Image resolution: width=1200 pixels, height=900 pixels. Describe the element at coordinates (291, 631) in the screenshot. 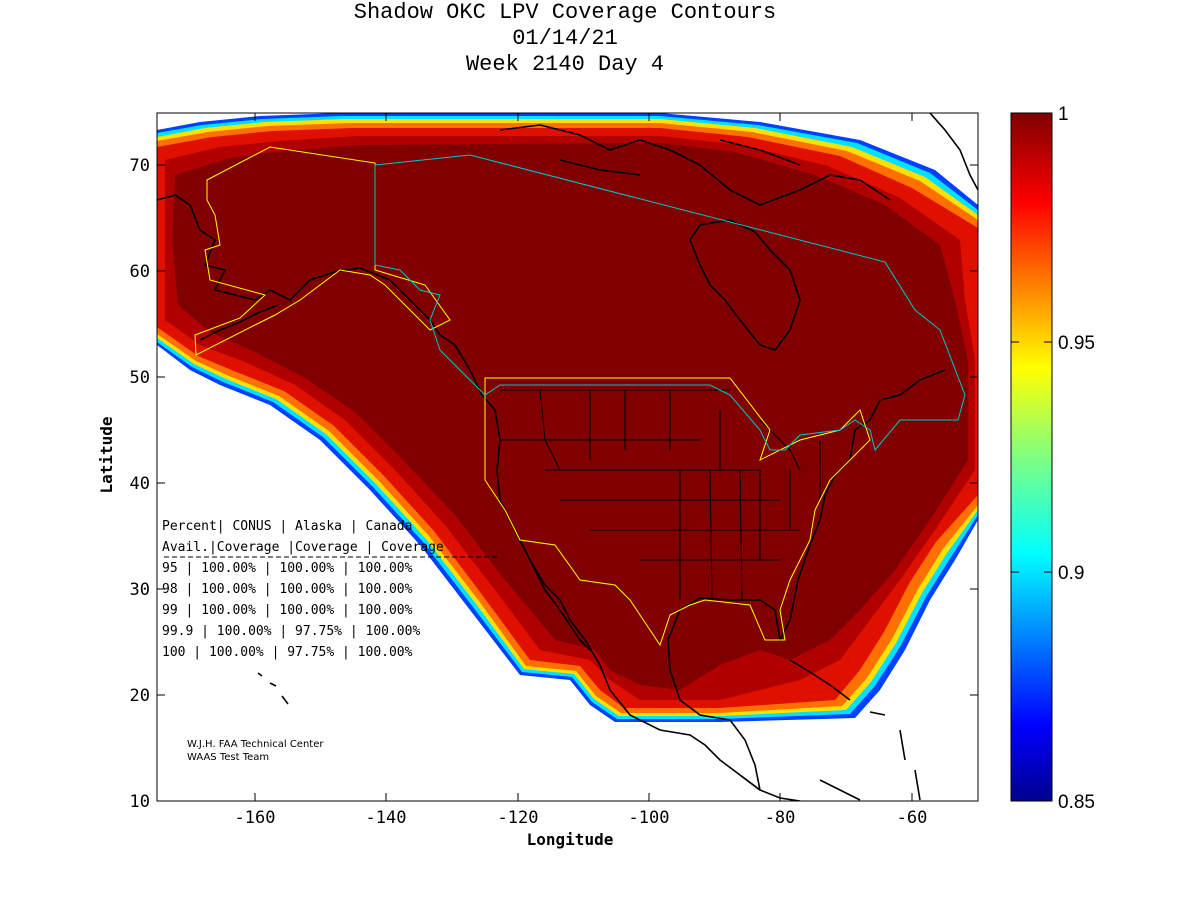

I see `table-row: 99.9 | 100.00% | 97.75% | 100.00%` at that location.